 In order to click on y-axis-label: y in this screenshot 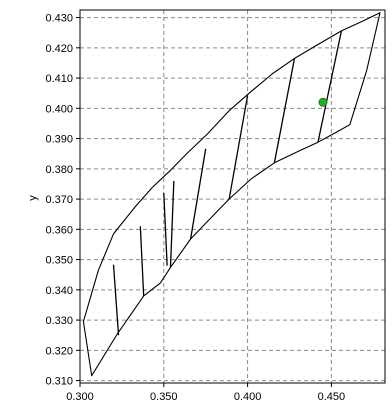, I will do `click(33, 198)`.